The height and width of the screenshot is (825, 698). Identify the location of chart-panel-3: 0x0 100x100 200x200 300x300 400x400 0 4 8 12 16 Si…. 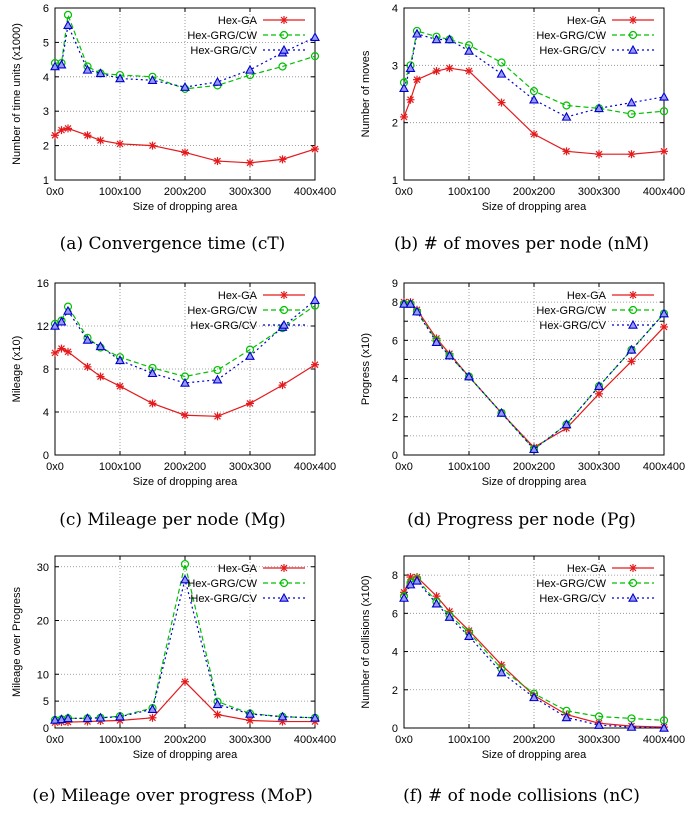
(172, 387).